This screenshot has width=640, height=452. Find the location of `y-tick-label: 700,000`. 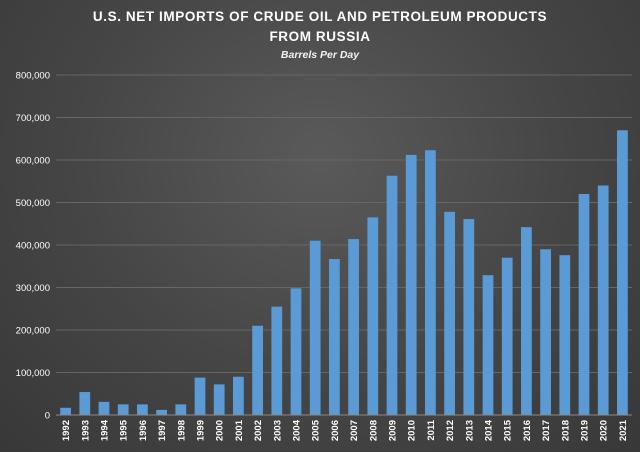

y-tick-label: 700,000 is located at coordinates (33, 118).